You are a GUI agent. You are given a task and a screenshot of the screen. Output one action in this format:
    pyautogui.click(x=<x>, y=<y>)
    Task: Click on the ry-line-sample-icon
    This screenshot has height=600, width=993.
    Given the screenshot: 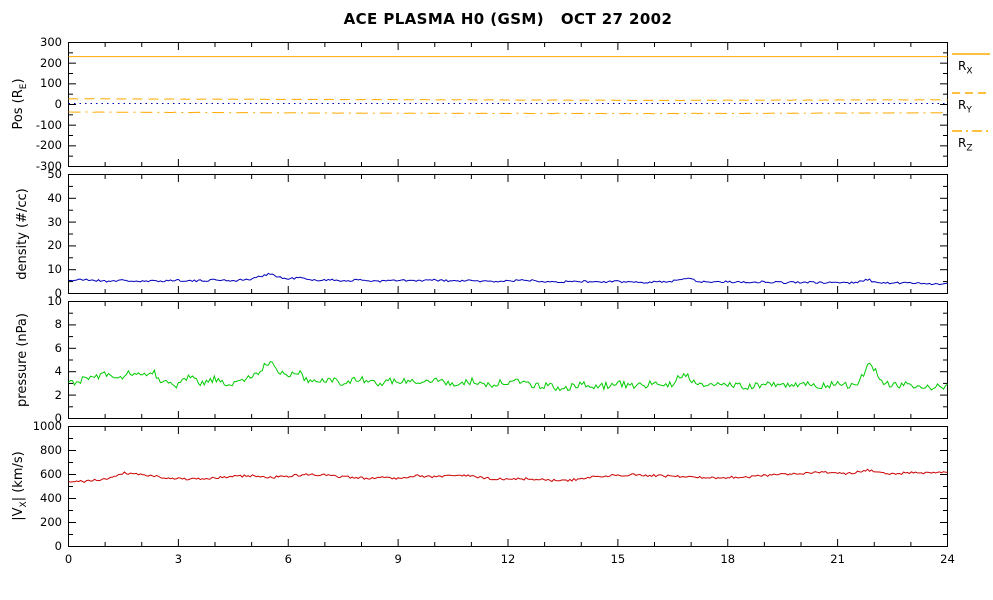 What is the action you would take?
    pyautogui.click(x=971, y=93)
    